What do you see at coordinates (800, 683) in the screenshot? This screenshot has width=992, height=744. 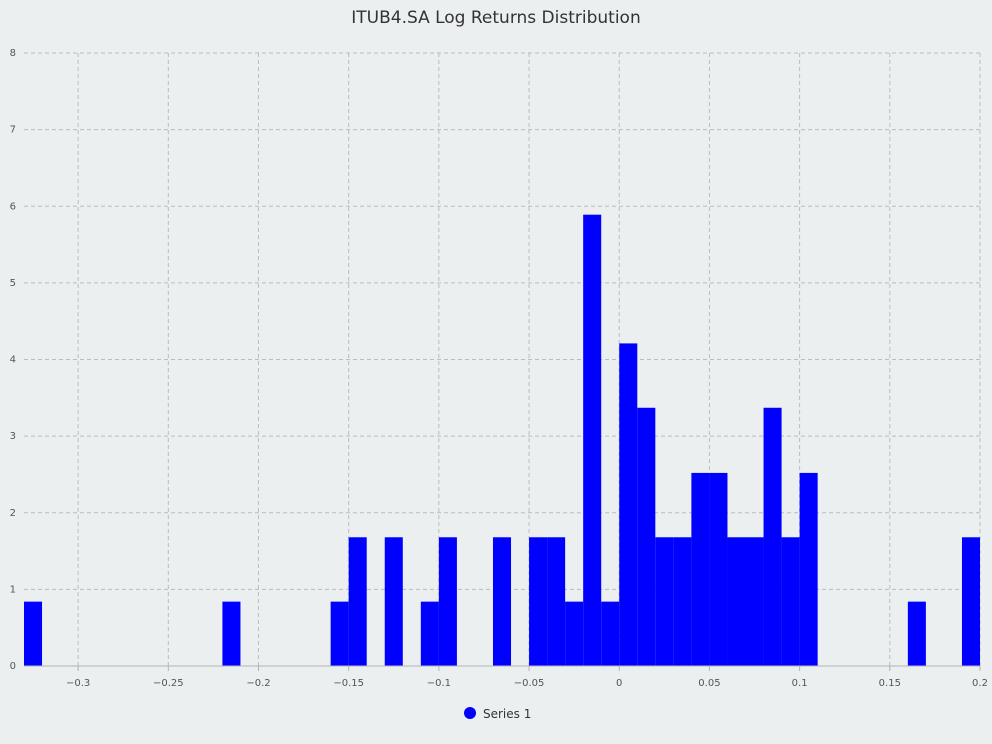 I see `x-tick-label: 0.1` at bounding box center [800, 683].